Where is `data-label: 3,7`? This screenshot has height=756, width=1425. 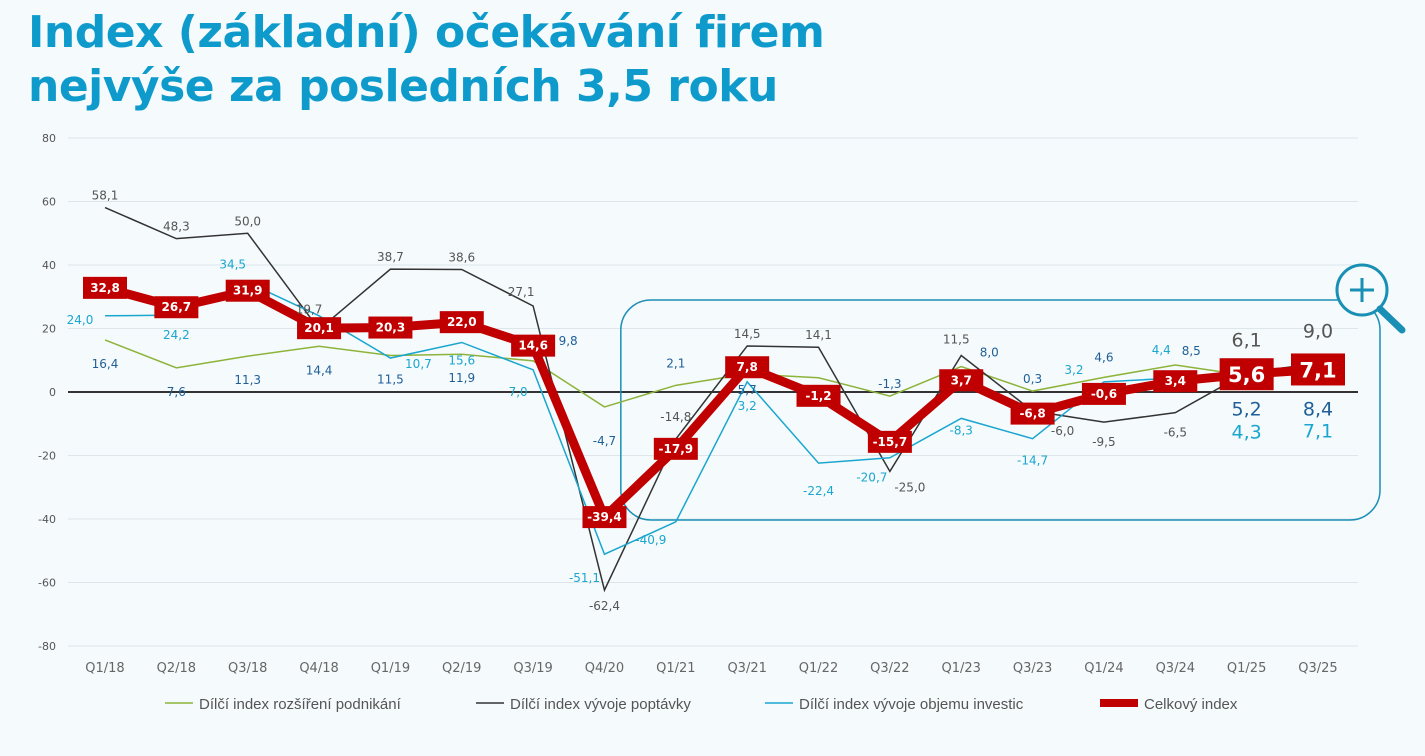 data-label: 3,7 is located at coordinates (961, 380).